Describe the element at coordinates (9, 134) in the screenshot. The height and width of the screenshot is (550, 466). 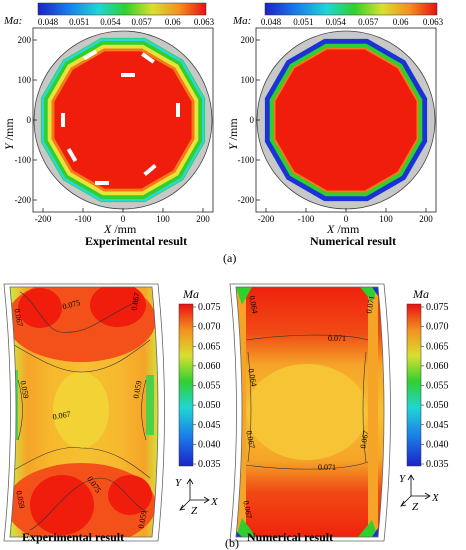
I see `y-axis-label: Y/mm` at that location.